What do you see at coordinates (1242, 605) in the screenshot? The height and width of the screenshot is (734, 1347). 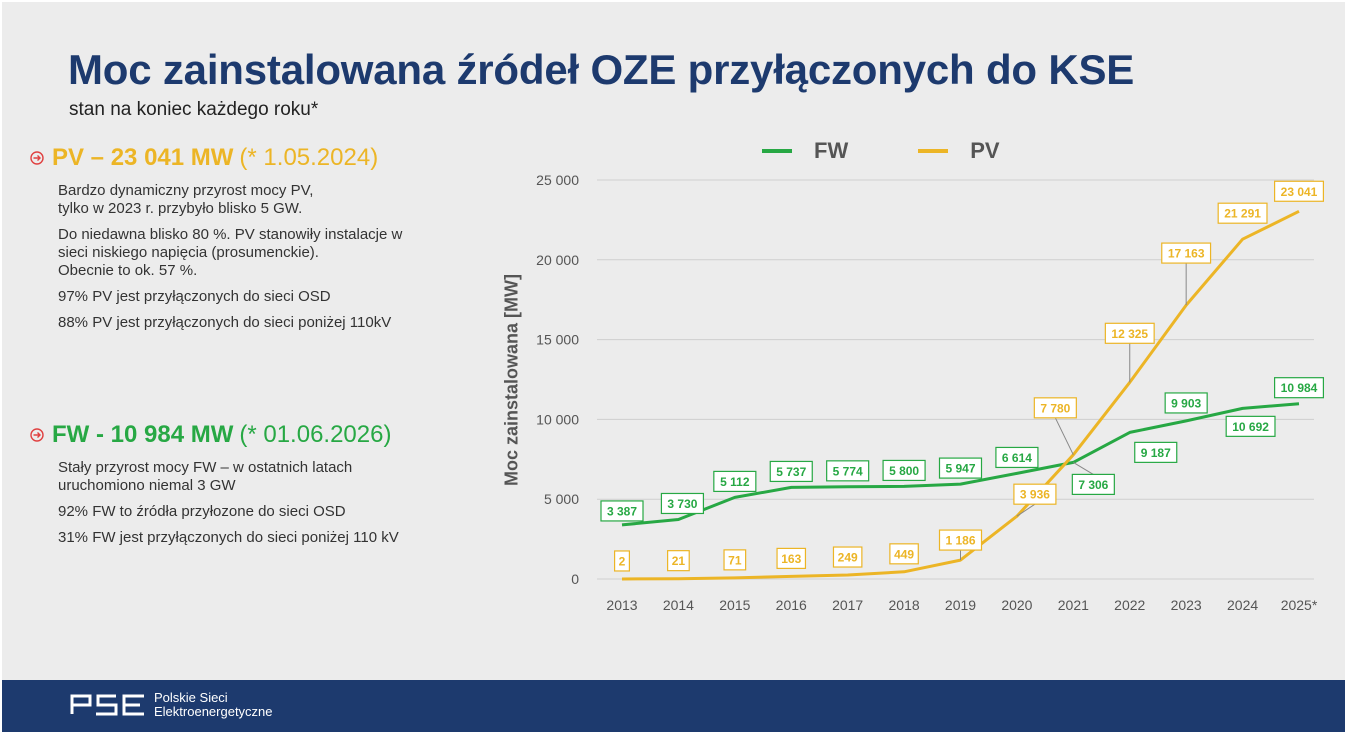 I see `x-tick-label: 2024` at bounding box center [1242, 605].